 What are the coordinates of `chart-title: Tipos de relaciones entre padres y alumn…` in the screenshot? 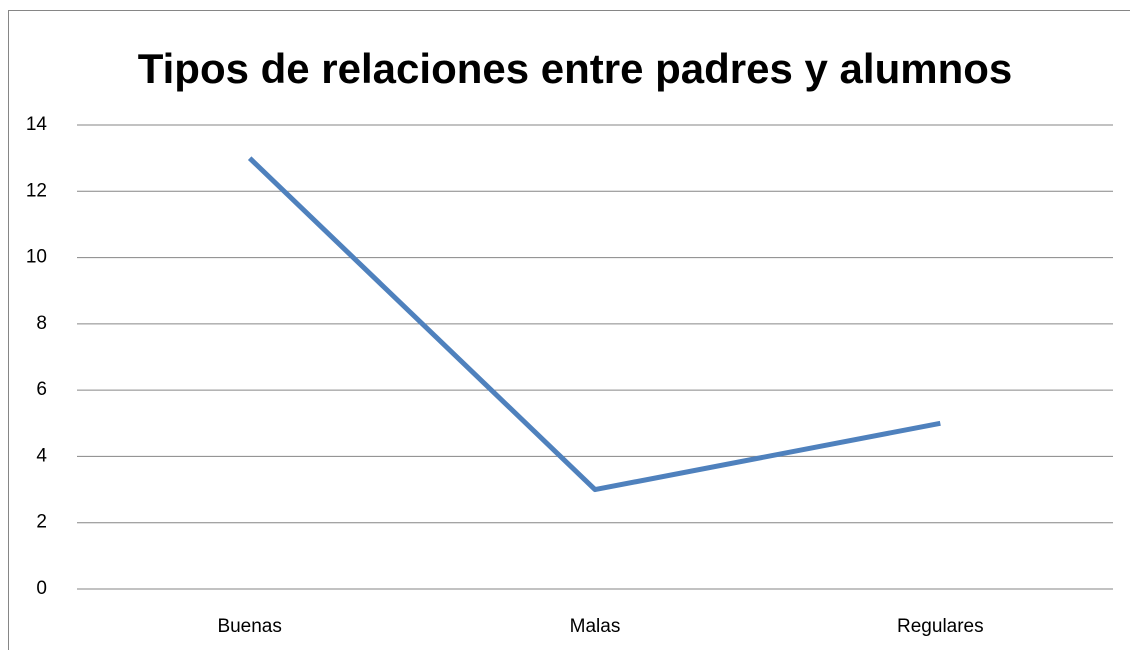 It's located at (575, 68).